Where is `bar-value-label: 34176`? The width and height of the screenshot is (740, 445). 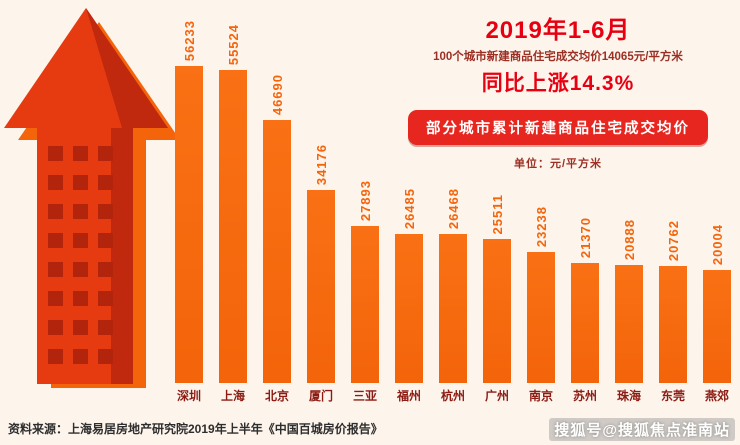
bar-value-label: 34176 is located at coordinates (321, 164).